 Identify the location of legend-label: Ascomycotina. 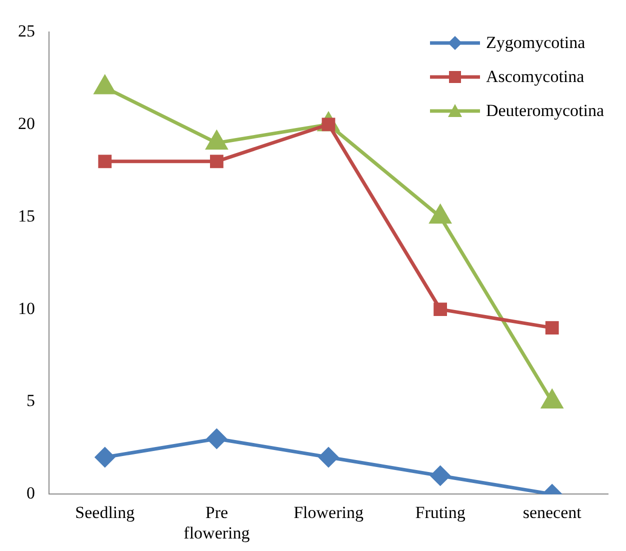
(535, 77).